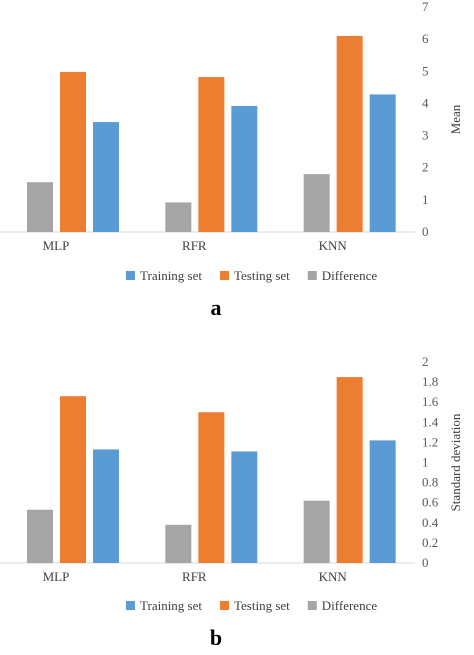 This screenshot has width=474, height=655. Describe the element at coordinates (430, 401) in the screenshot. I see `y-tick-label: 1.6` at that location.